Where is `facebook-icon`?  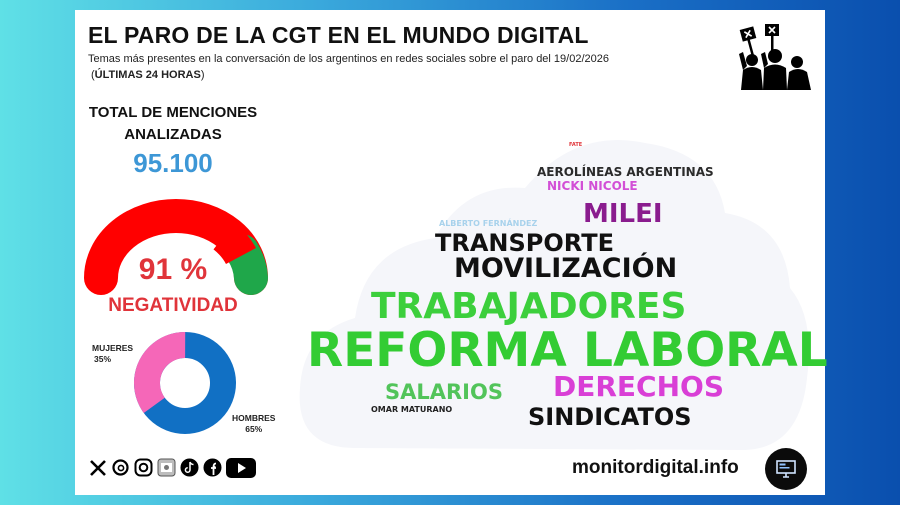 facebook-icon is located at coordinates (212, 467).